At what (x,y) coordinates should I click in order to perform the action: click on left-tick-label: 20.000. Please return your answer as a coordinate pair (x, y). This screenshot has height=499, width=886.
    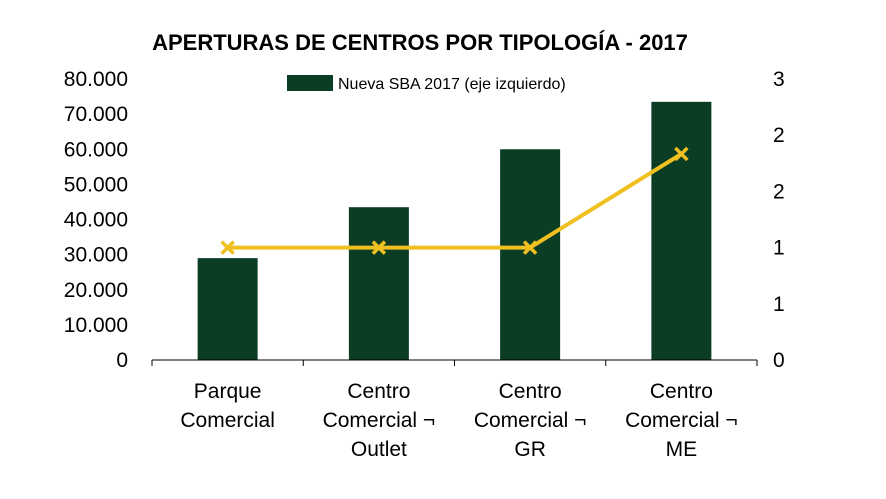
    Looking at the image, I should click on (96, 290).